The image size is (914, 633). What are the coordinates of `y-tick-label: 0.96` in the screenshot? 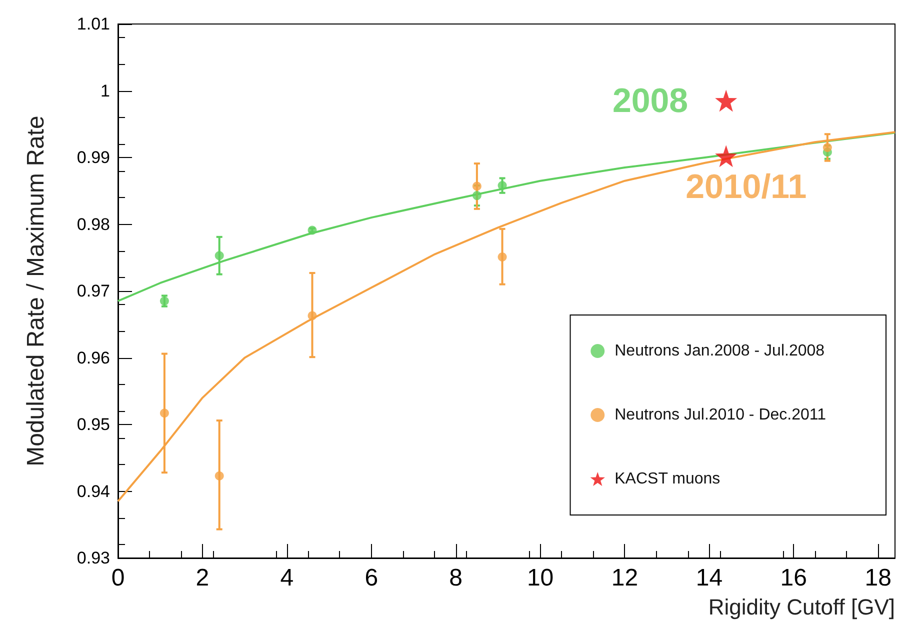 It's located at (93, 358).